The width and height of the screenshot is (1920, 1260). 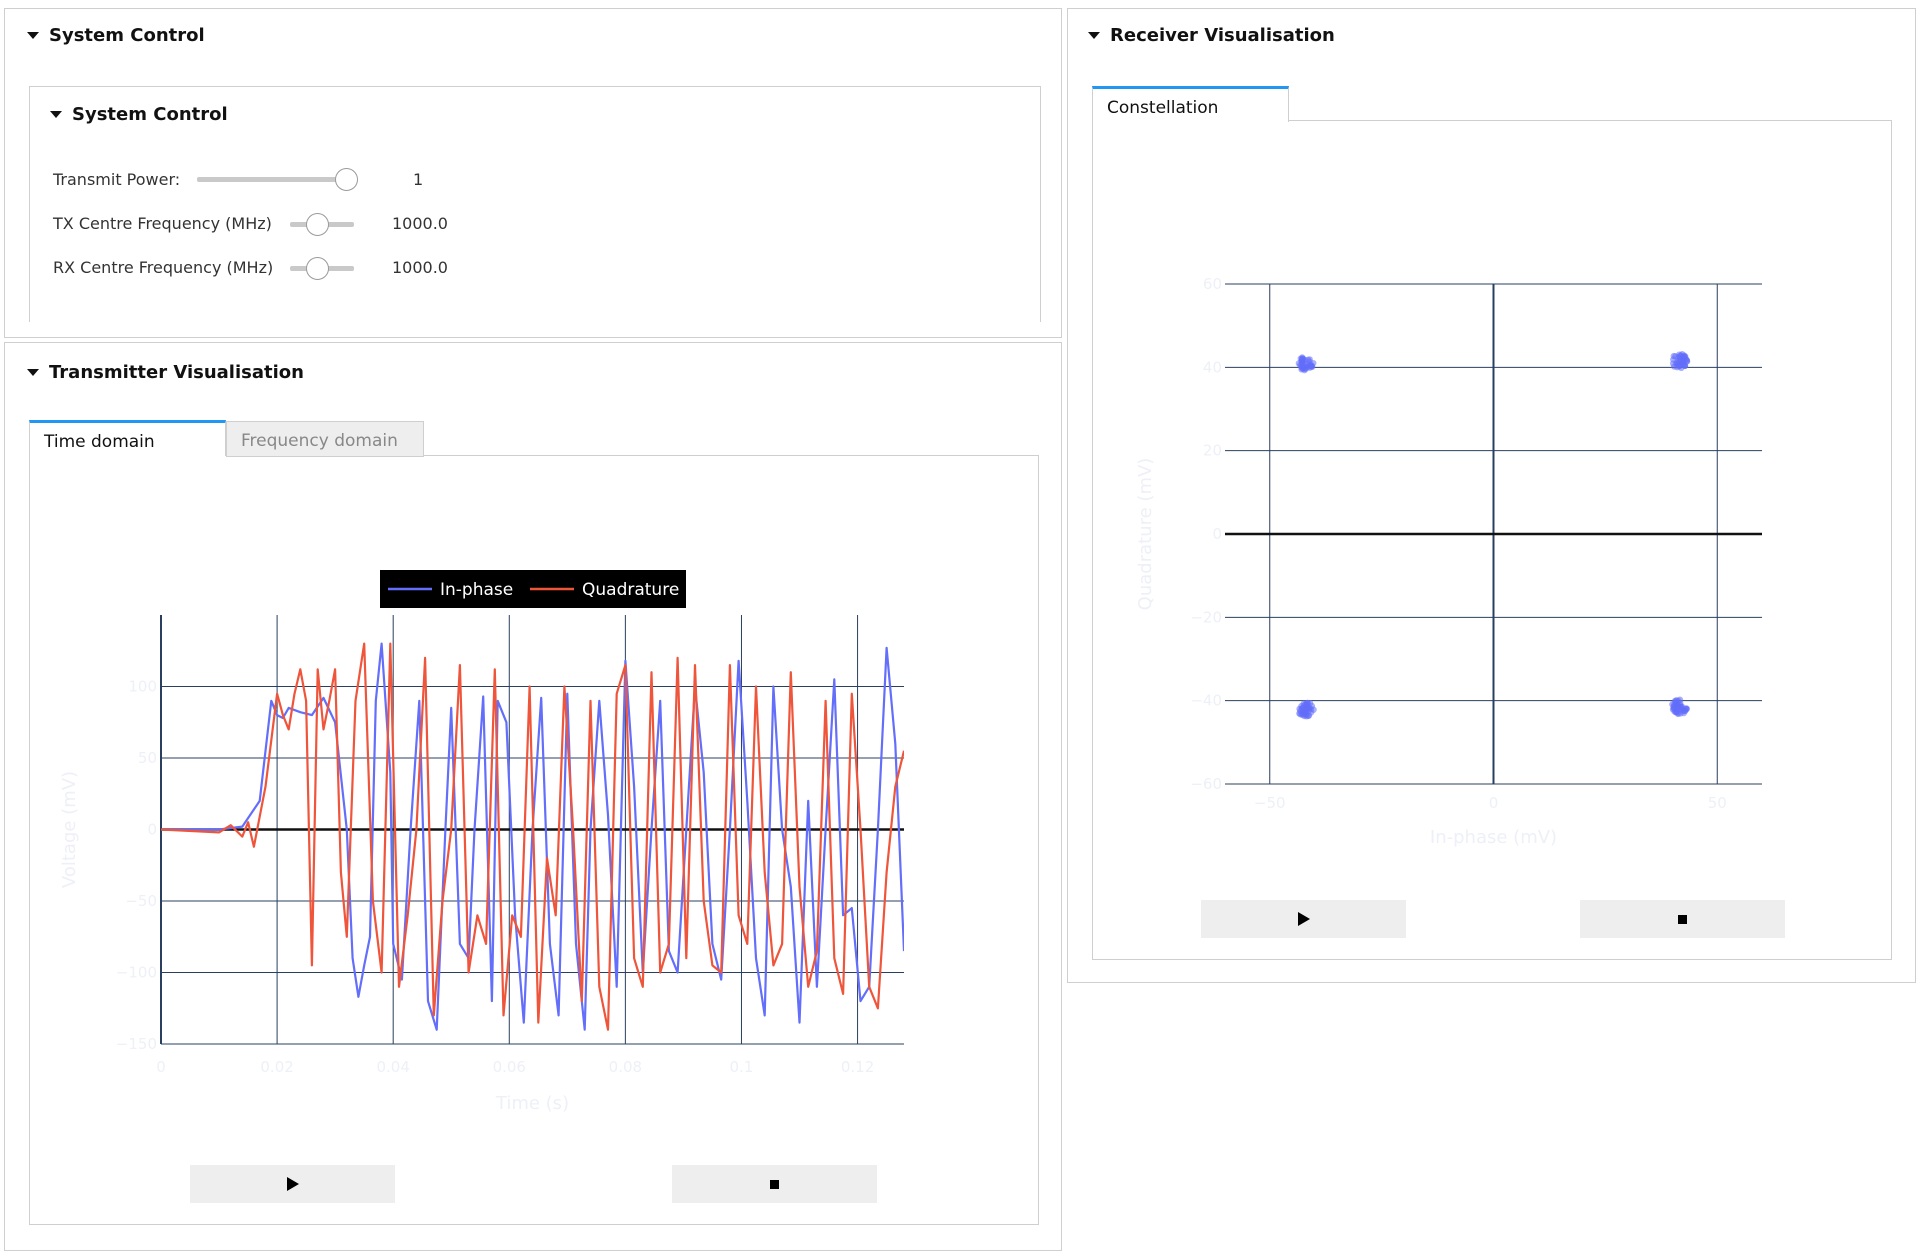 What do you see at coordinates (142, 687) in the screenshot?
I see `y-tick-label: 100` at bounding box center [142, 687].